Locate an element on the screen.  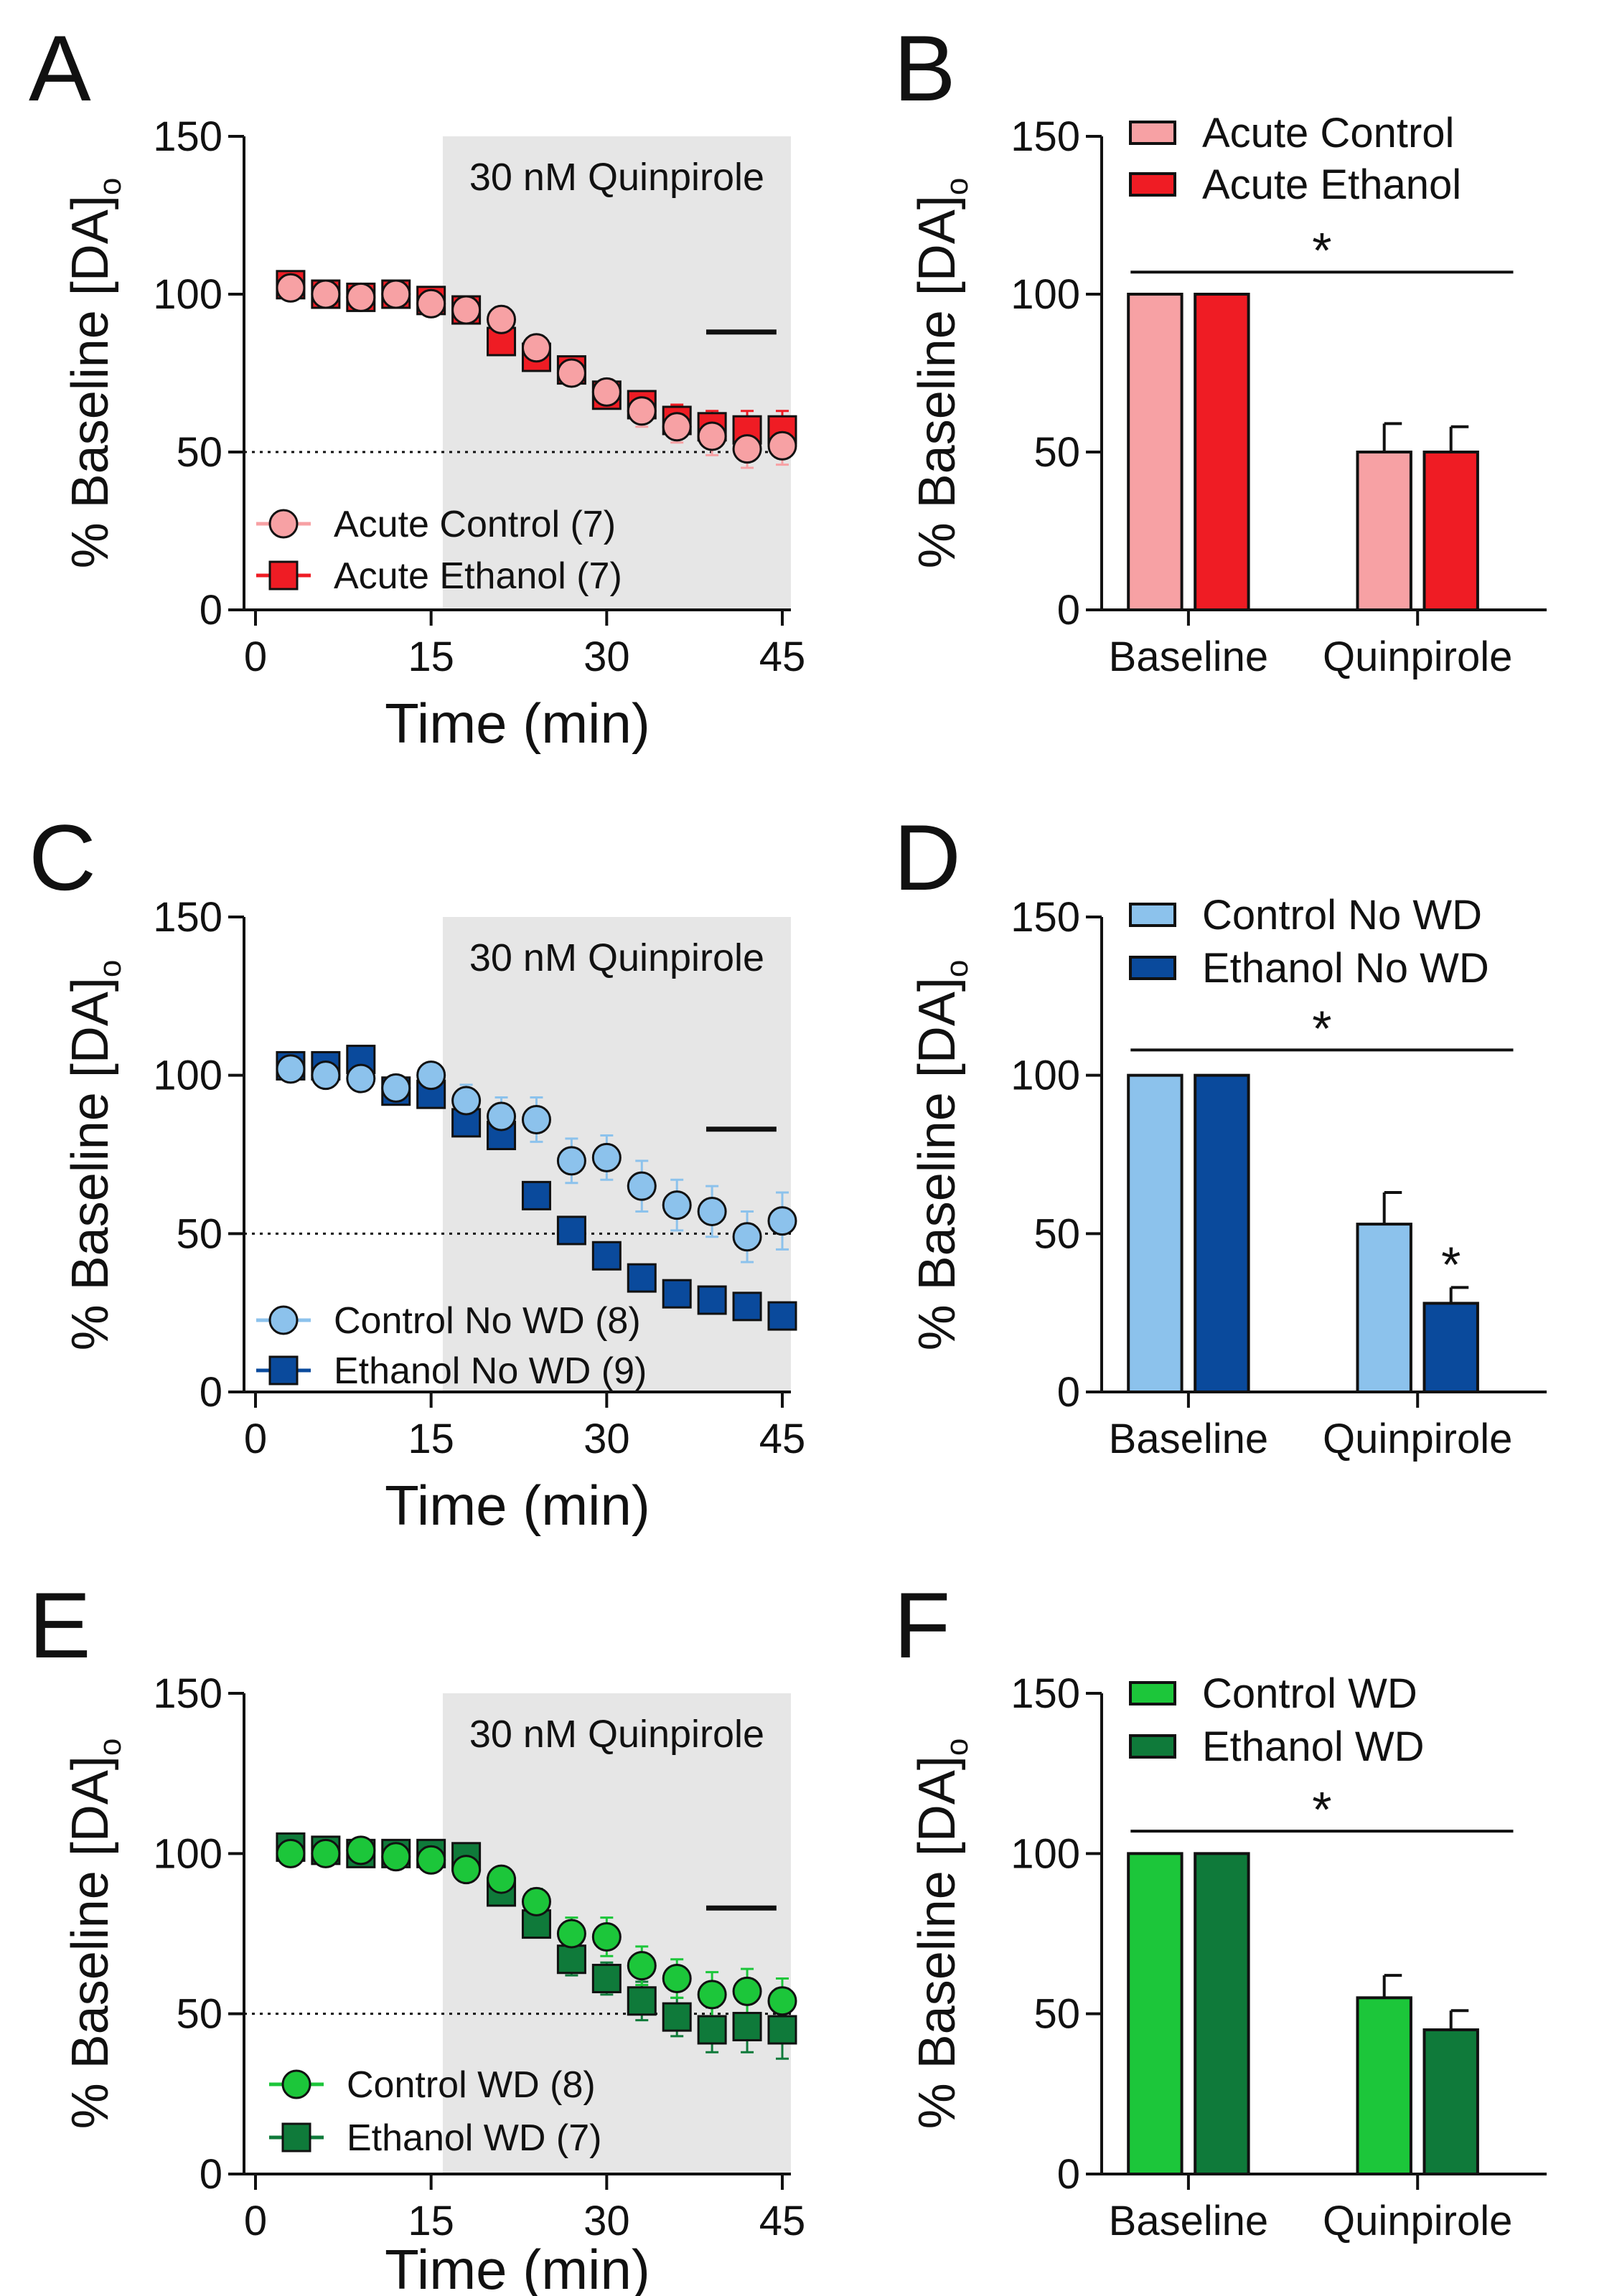
legend-label: Control No WD (8) is located at coordinates (487, 1321).